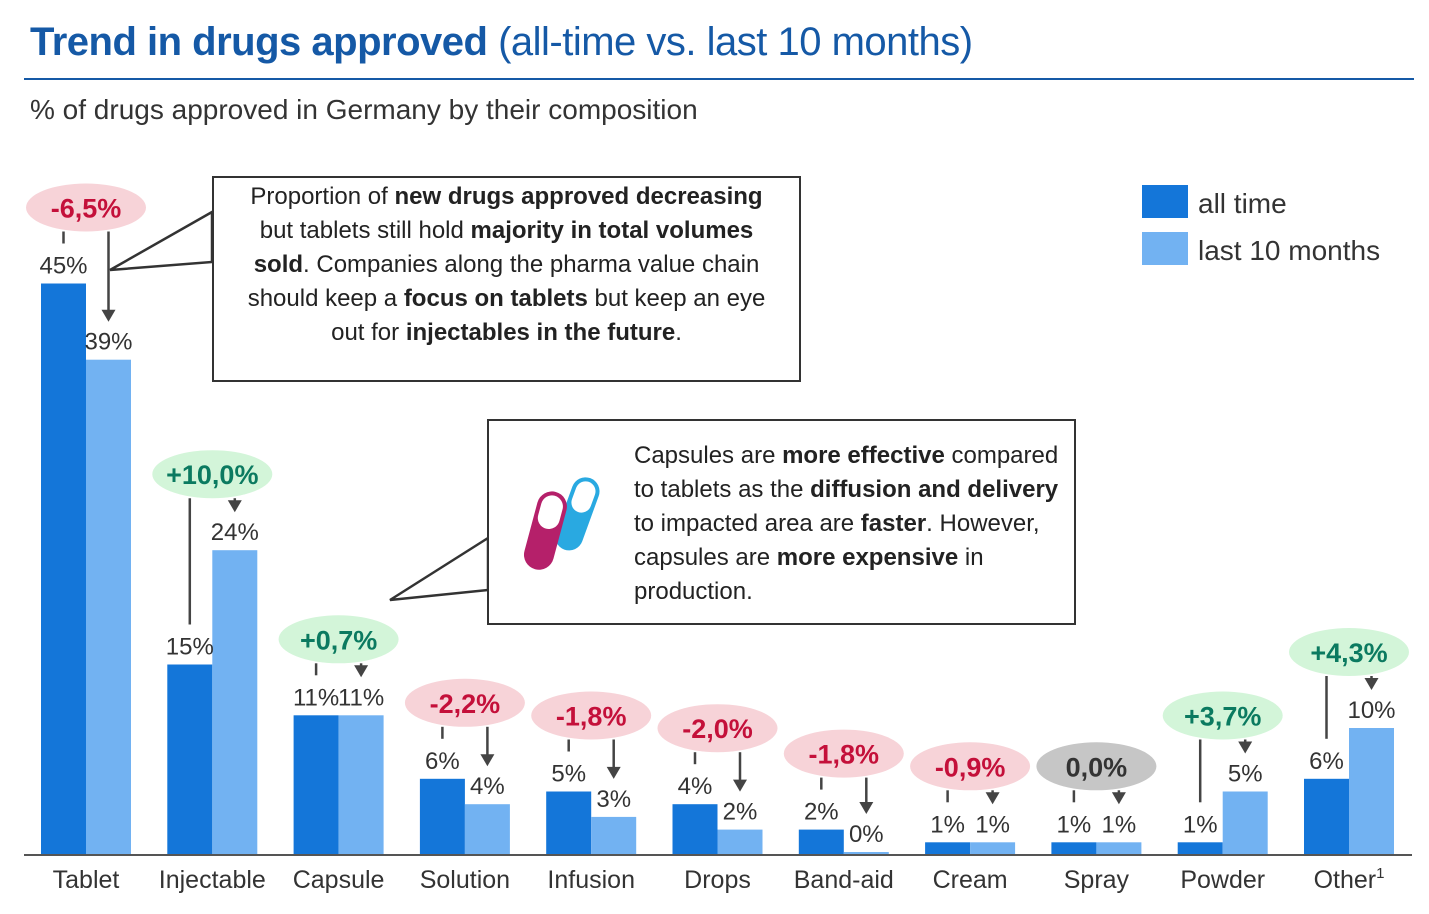 The image size is (1429, 914). Describe the element at coordinates (259, 42) in the screenshot. I see `title-bold: Trend in drugs approved` at that location.